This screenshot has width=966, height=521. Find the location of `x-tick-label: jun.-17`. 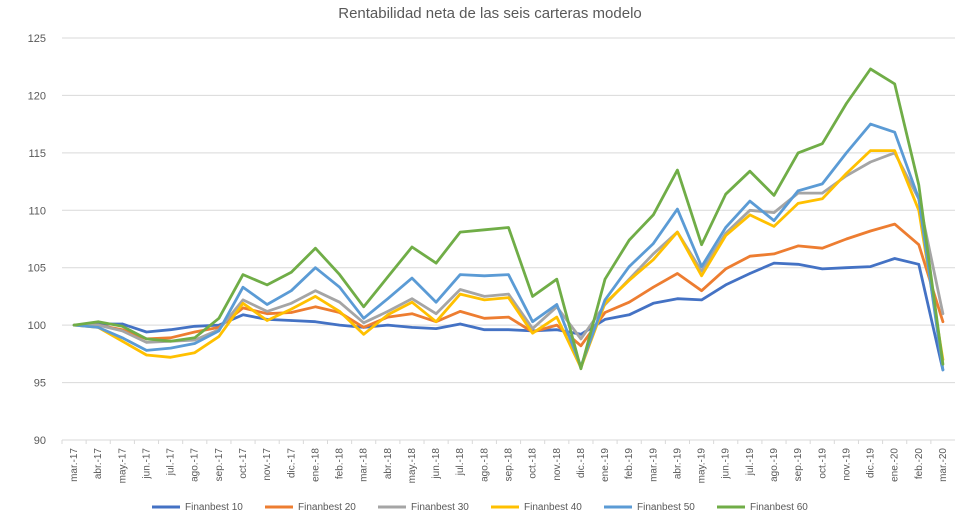

x-tick-label: jun.-17 is located at coordinates (146, 464).